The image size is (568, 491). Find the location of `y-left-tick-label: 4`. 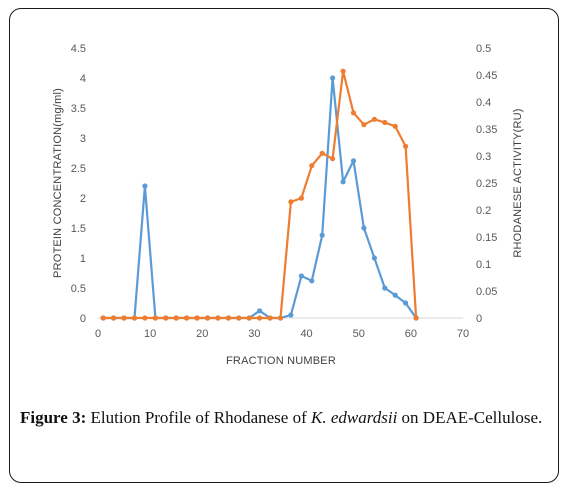

y-left-tick-label: 4 is located at coordinates (83, 79).